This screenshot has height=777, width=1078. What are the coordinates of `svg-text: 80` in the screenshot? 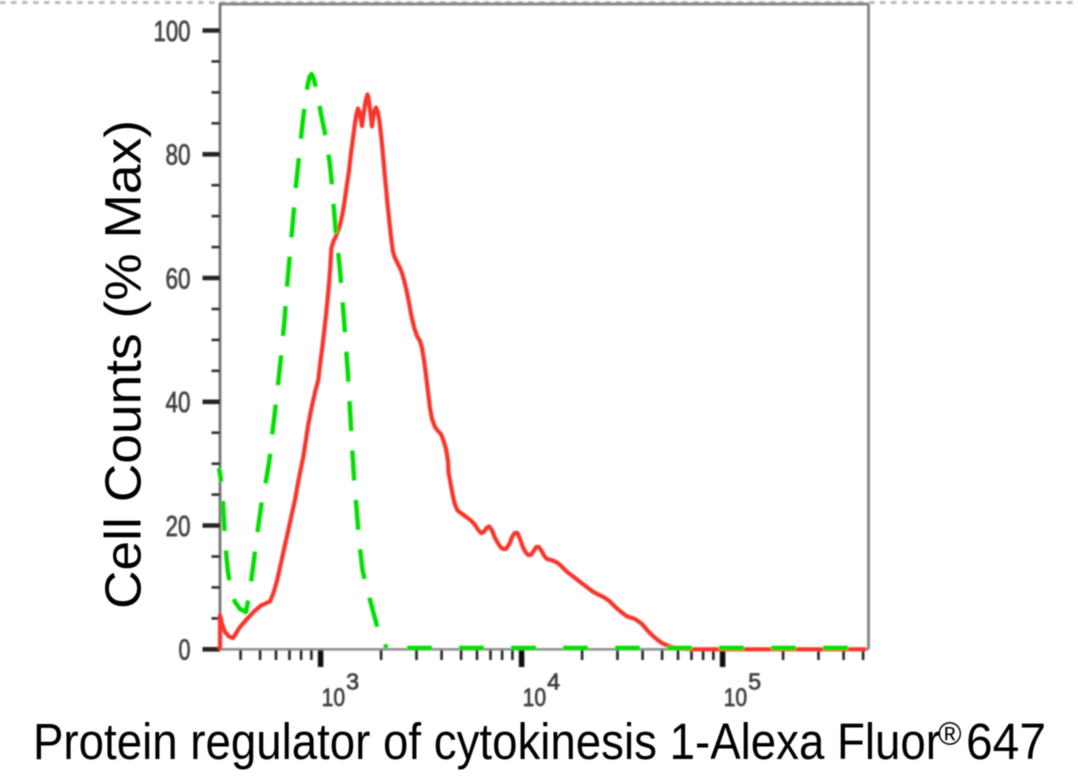 It's located at (178, 156).